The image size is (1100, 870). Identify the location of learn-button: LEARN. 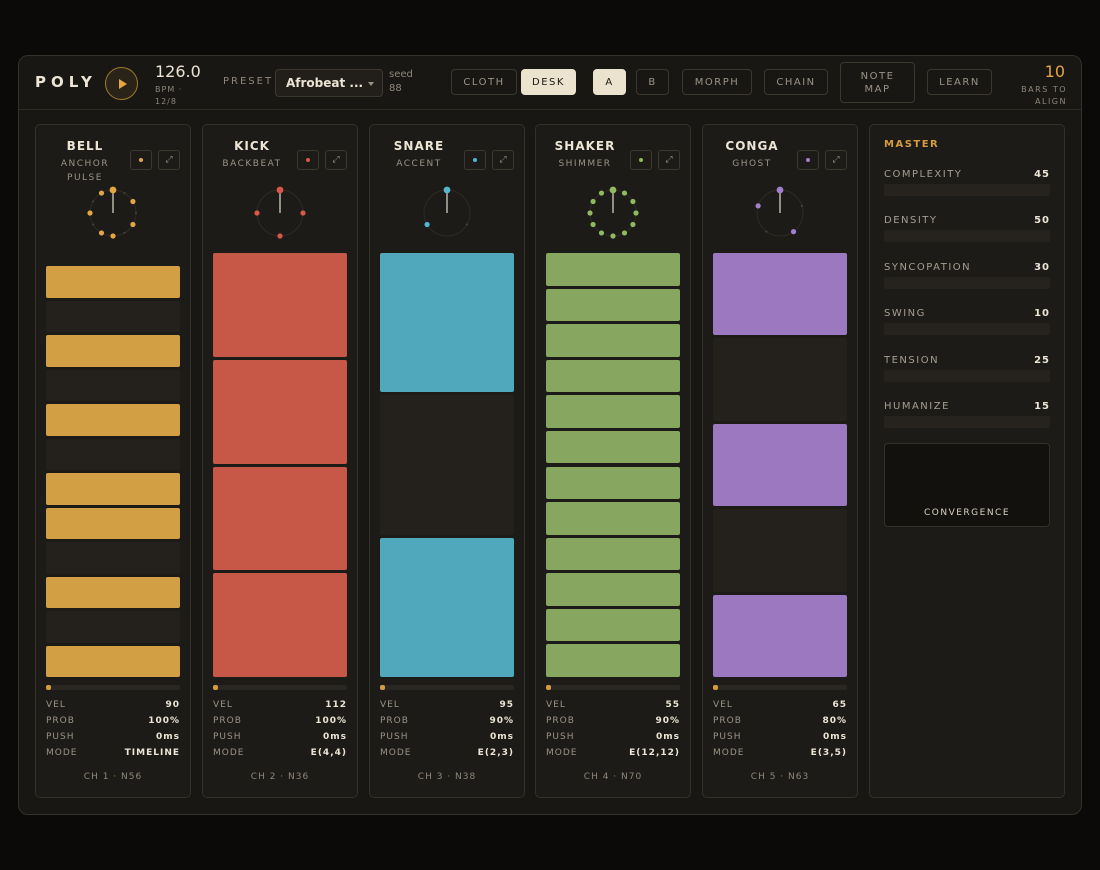
(959, 82).